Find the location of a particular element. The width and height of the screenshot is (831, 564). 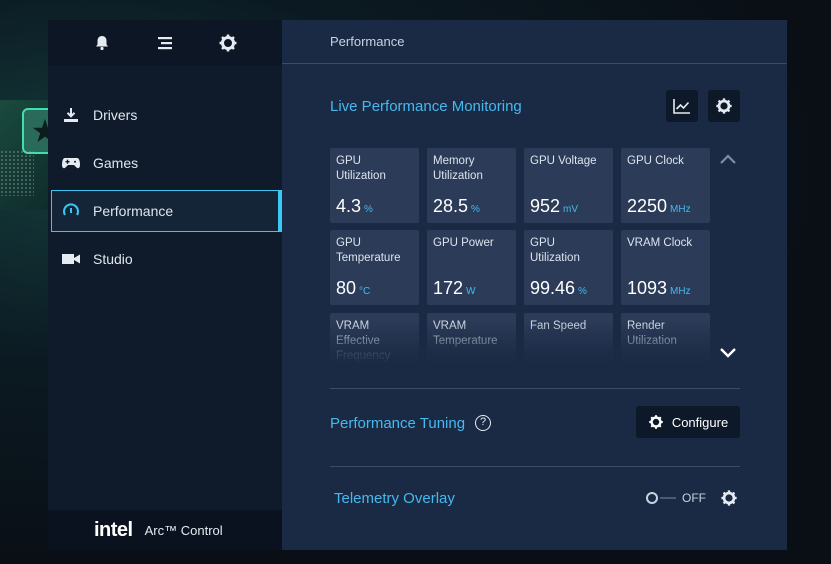

metric-value: 2250 MHz is located at coordinates (659, 206).